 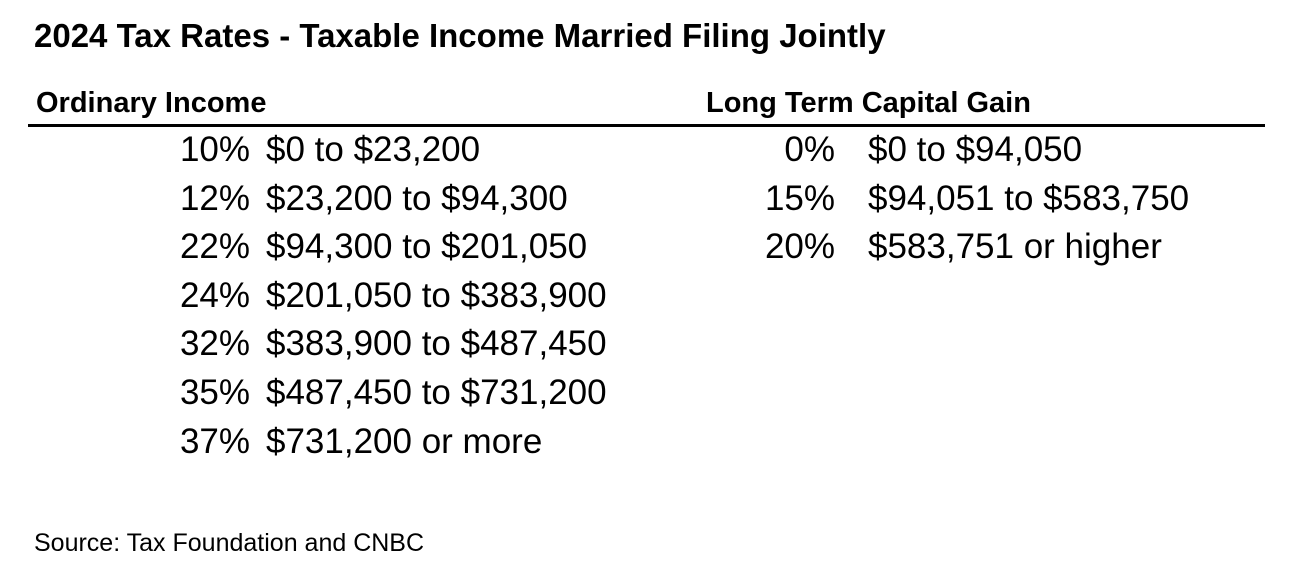 I want to click on ordinary-bracket-row: 35% $487,450 to $731,200, so click(x=350, y=393).